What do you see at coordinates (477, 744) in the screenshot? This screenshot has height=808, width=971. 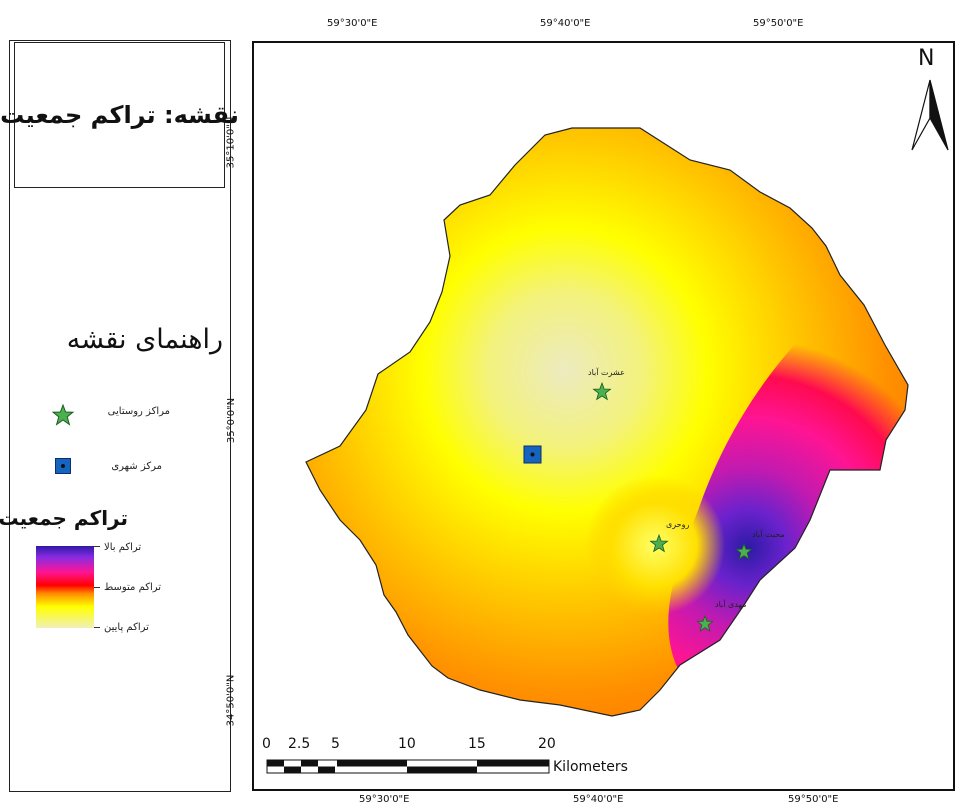 I see `scale-tick-label: 15` at bounding box center [477, 744].